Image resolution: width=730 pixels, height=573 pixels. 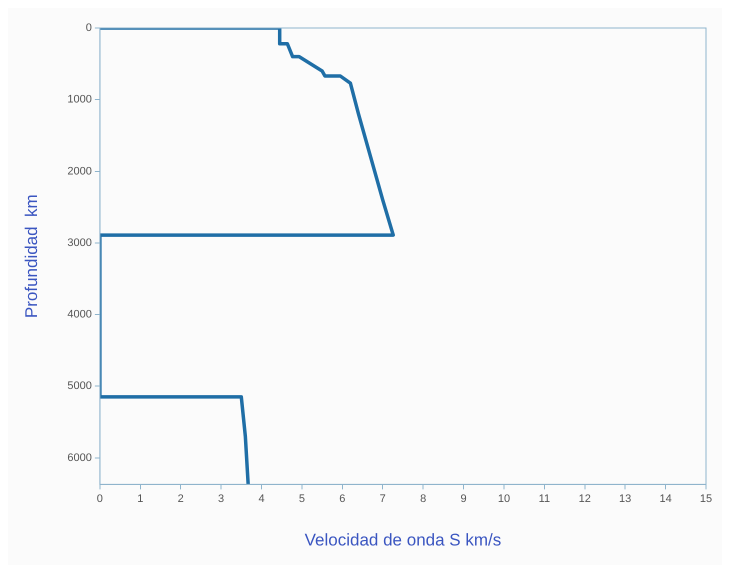 What do you see at coordinates (261, 499) in the screenshot?
I see `x-tick-label: 4` at bounding box center [261, 499].